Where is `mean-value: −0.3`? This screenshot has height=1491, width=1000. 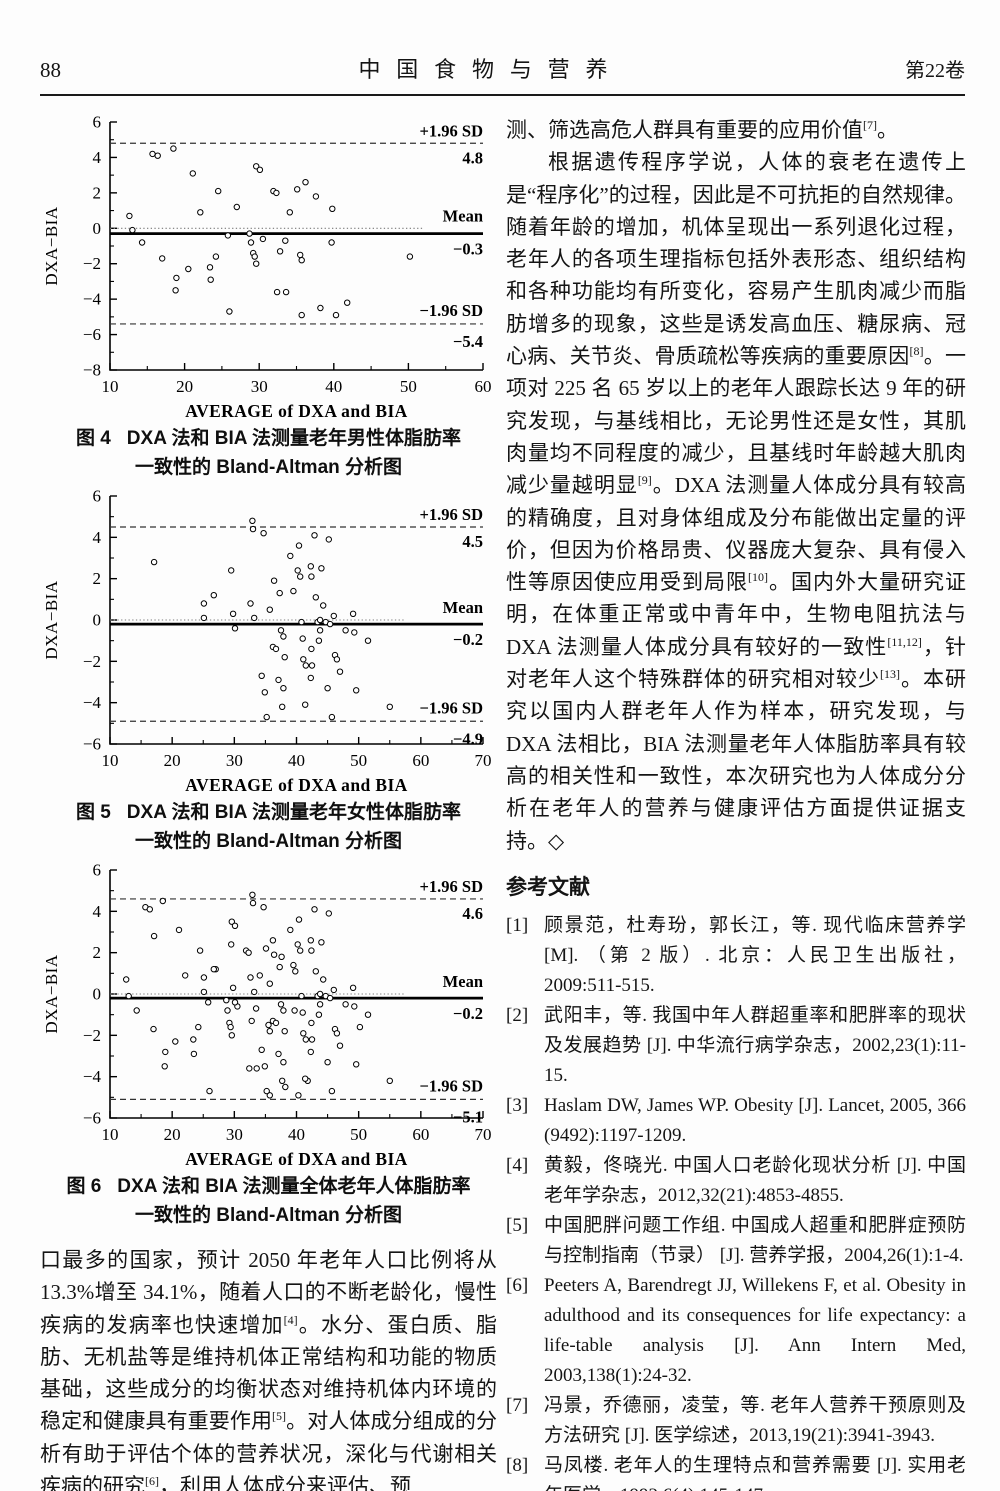 mean-value: −0.3 is located at coordinates (468, 249).